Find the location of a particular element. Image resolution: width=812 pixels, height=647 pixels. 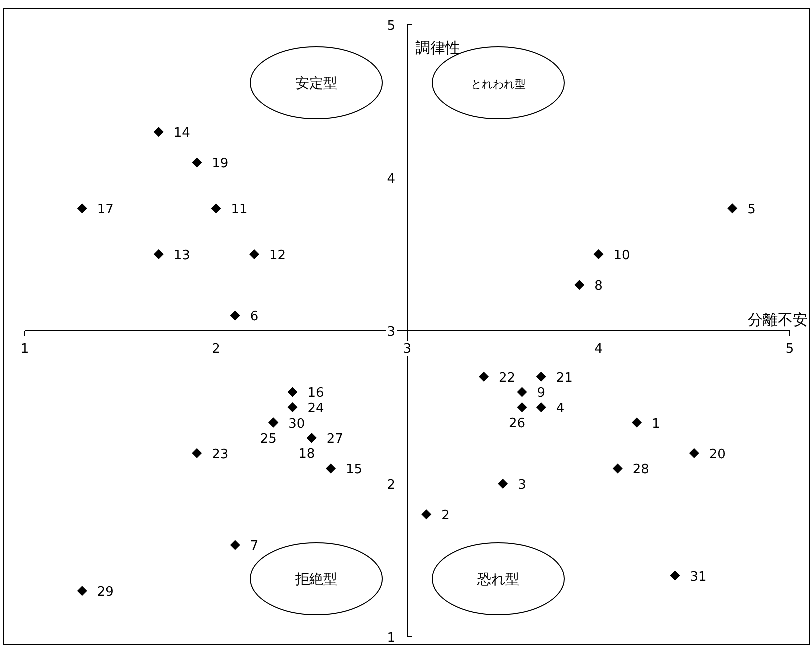

annotation: 拒絶型 is located at coordinates (316, 580).